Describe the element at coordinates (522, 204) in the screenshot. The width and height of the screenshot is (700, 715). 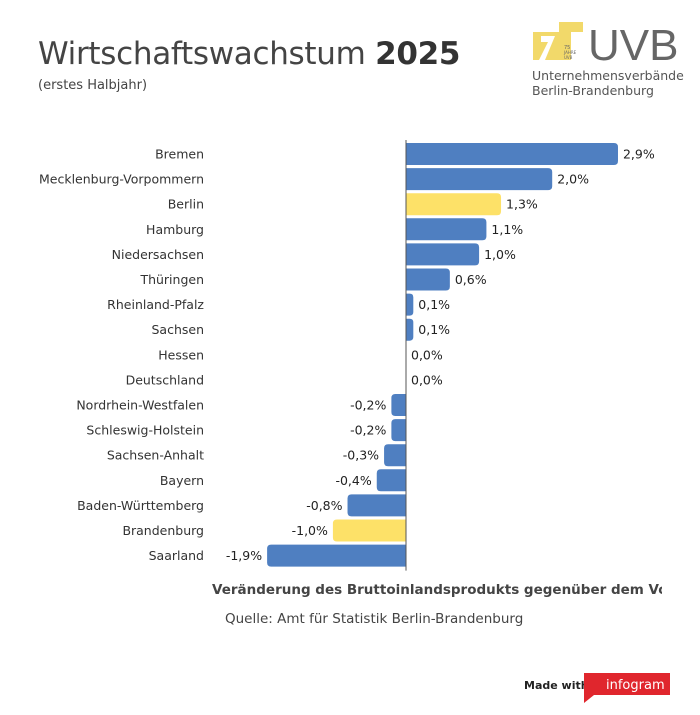
I see `value-label-2: 1,3%` at that location.